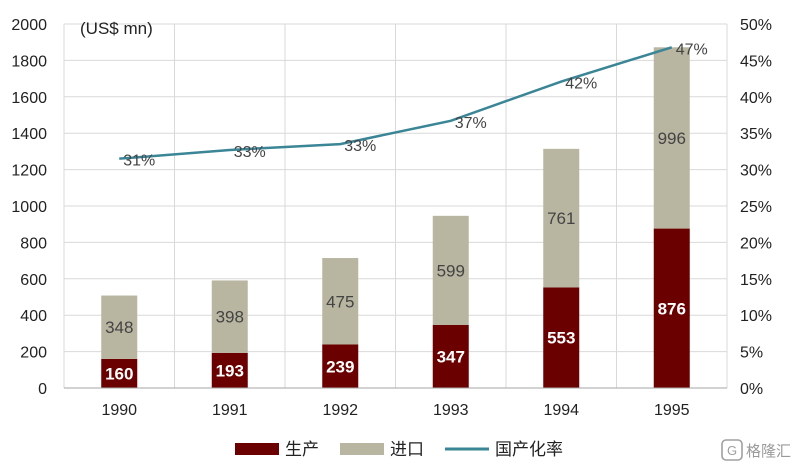  What do you see at coordinates (756, 280) in the screenshot?
I see `y2-tick-label: 15%` at bounding box center [756, 280].